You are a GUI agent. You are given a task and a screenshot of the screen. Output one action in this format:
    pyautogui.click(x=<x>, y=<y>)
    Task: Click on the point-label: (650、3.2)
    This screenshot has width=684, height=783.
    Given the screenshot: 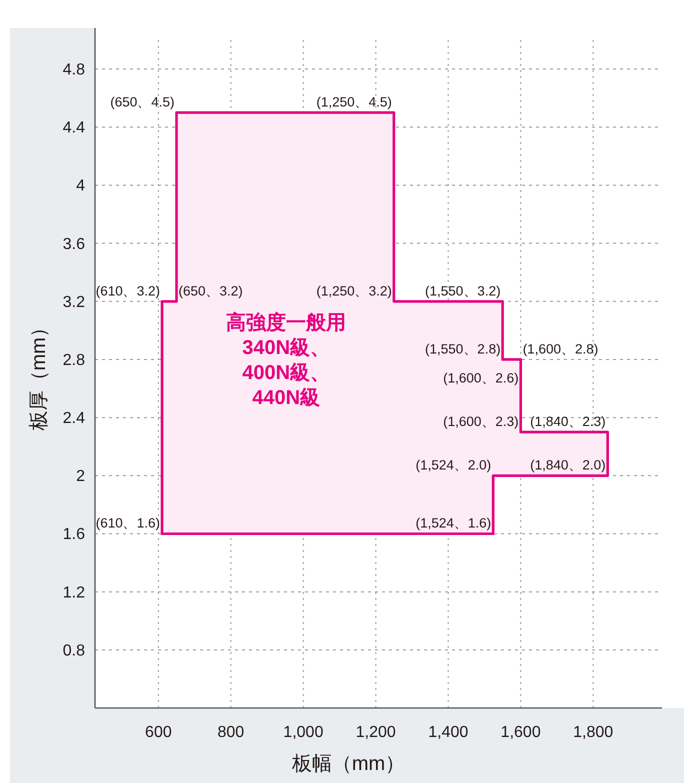 What is the action you would take?
    pyautogui.click(x=210, y=290)
    